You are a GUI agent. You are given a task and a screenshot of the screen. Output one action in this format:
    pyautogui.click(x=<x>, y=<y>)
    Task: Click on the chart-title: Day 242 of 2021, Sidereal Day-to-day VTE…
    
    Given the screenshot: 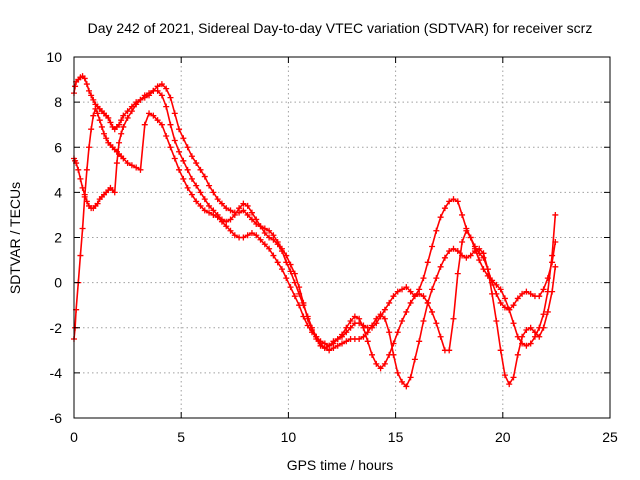 What is the action you would take?
    pyautogui.click(x=340, y=28)
    